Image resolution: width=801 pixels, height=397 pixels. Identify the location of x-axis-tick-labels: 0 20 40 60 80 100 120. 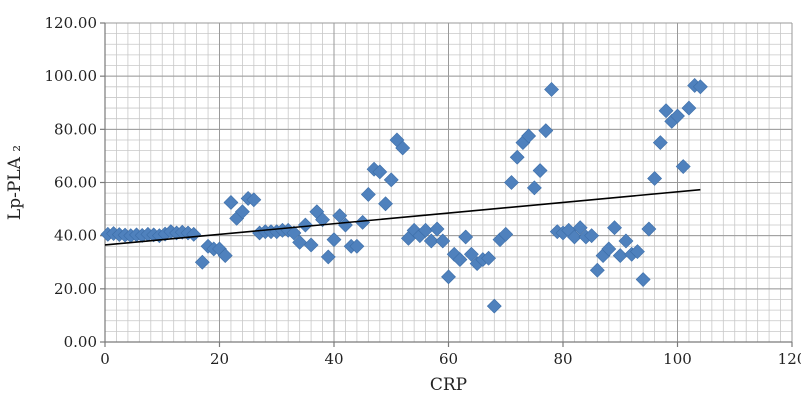
(450, 359).